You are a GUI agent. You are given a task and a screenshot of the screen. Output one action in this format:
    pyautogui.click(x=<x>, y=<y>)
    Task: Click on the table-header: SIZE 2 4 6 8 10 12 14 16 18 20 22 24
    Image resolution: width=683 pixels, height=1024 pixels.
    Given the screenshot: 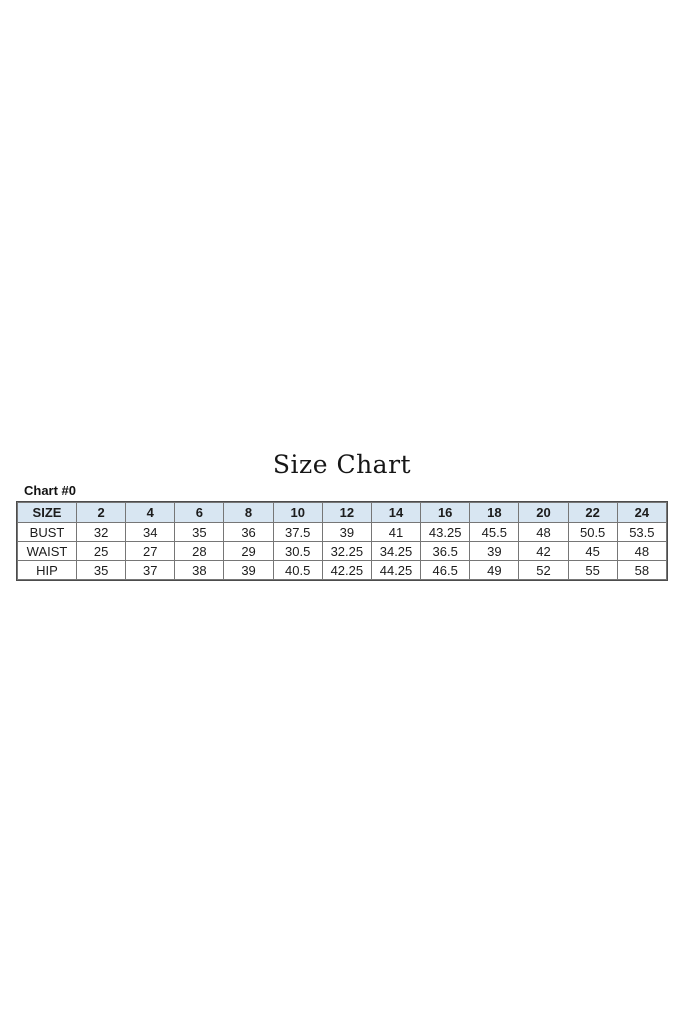 What is the action you would take?
    pyautogui.click(x=342, y=512)
    